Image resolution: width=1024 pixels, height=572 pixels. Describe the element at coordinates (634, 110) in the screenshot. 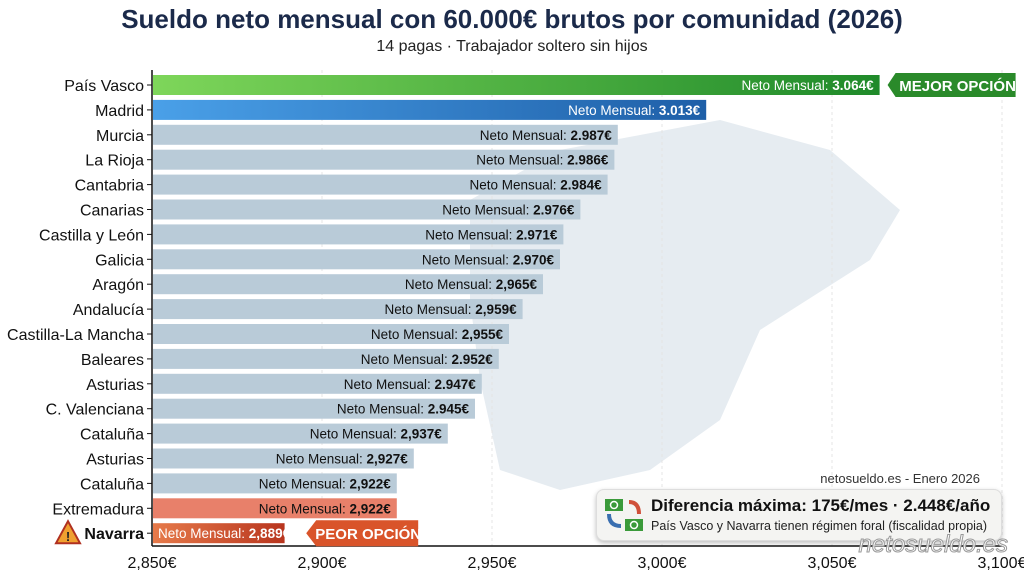

I see `data-label: Neto Mensual: 3.013€` at that location.